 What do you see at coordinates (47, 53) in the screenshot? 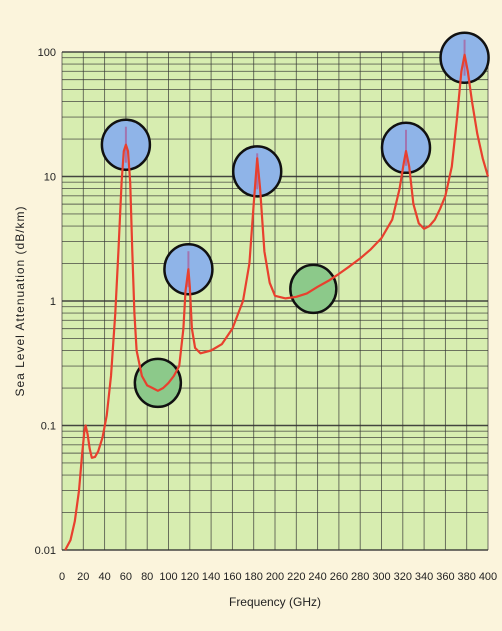
I see `y-tick-label: 100` at bounding box center [47, 53].